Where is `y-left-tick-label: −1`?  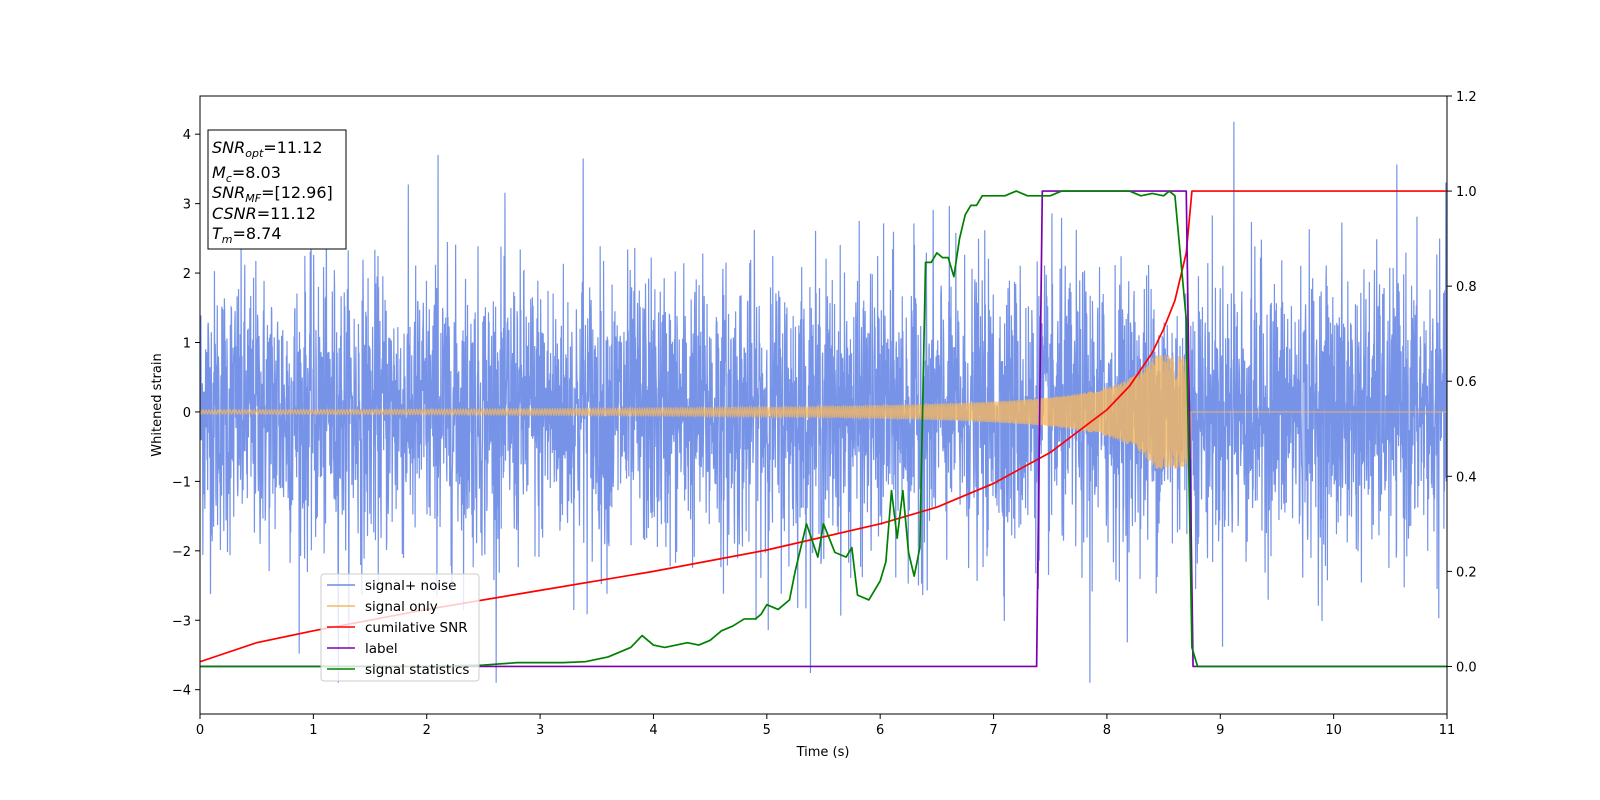 y-left-tick-label: −1 is located at coordinates (181, 482).